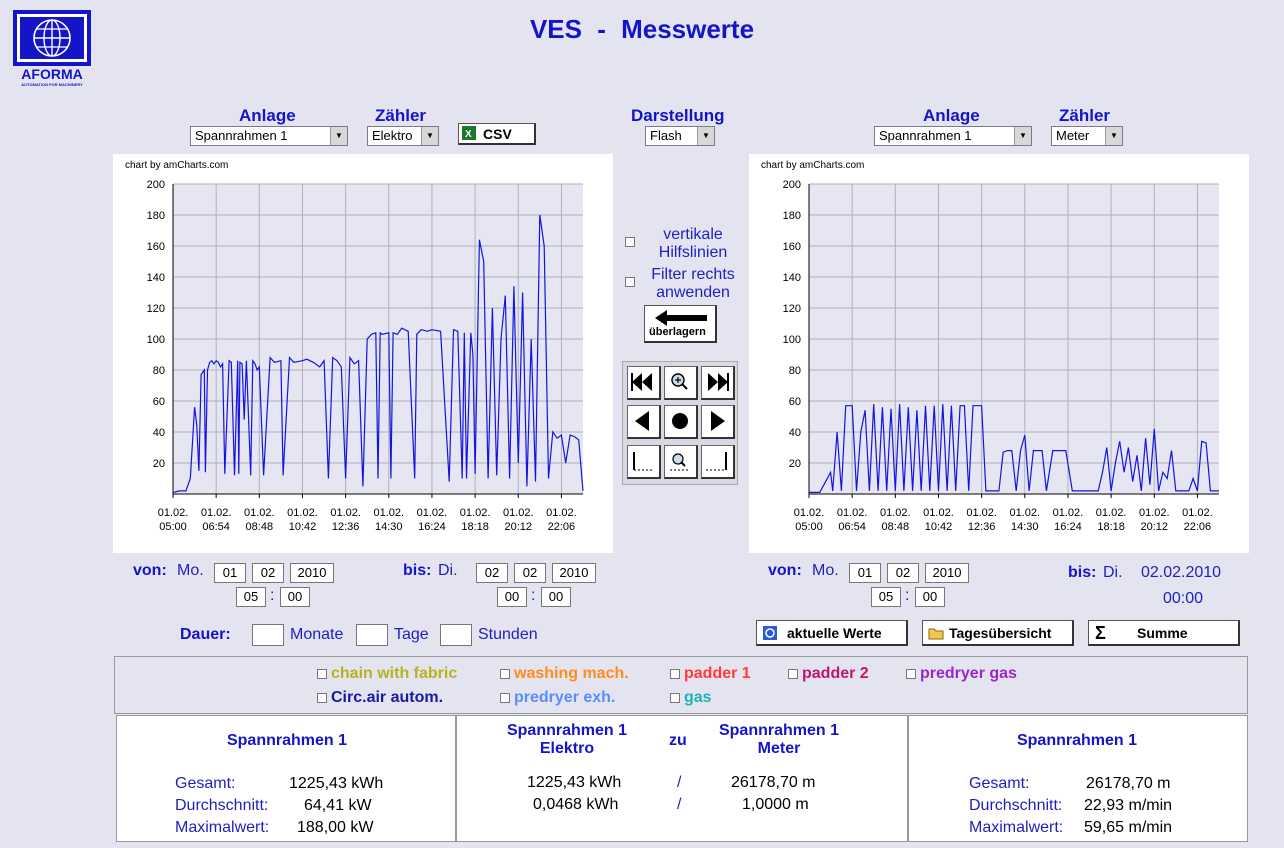 Image resolution: width=1284 pixels, height=848 pixels. What do you see at coordinates (630, 242) in the screenshot?
I see `vertikale-checkbox` at bounding box center [630, 242].